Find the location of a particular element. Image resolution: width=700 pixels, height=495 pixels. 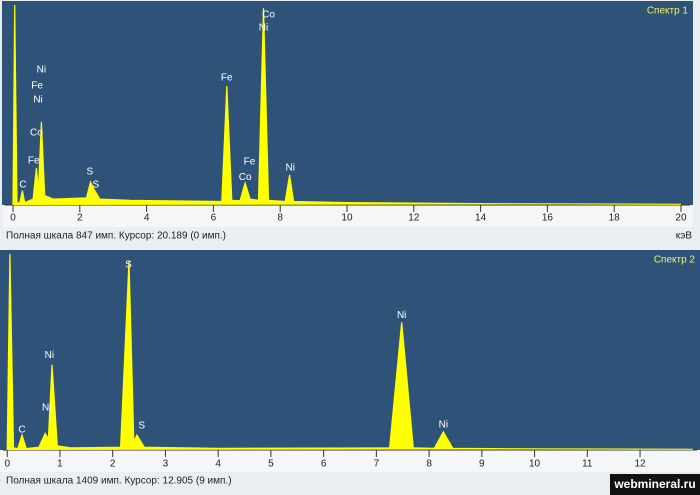

x-axis-label: кэВ is located at coordinates (684, 236).